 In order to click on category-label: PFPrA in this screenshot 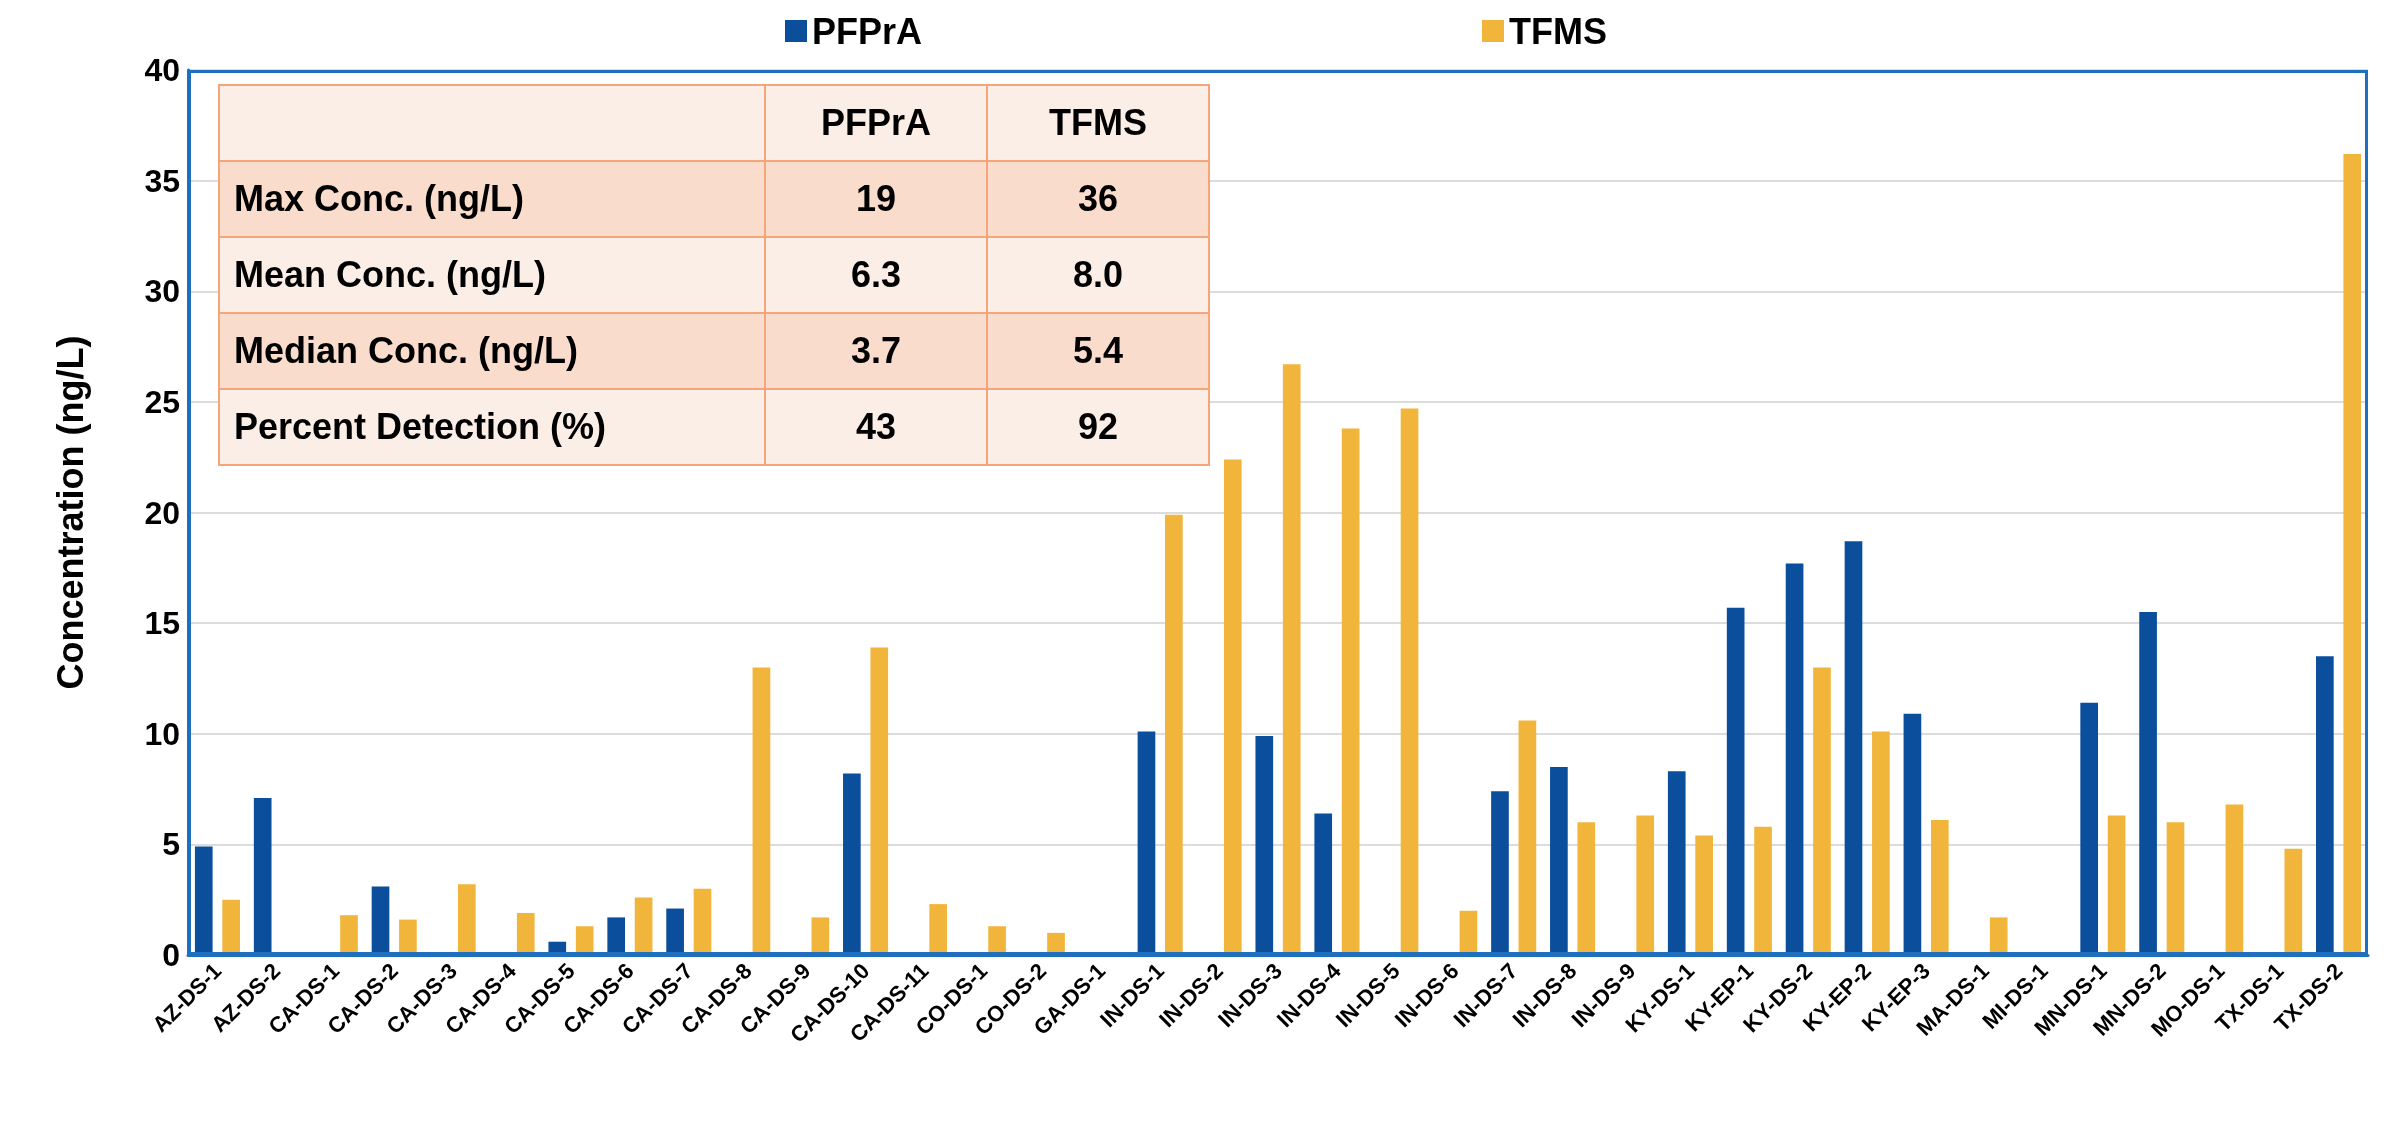, I will do `click(876, 123)`.